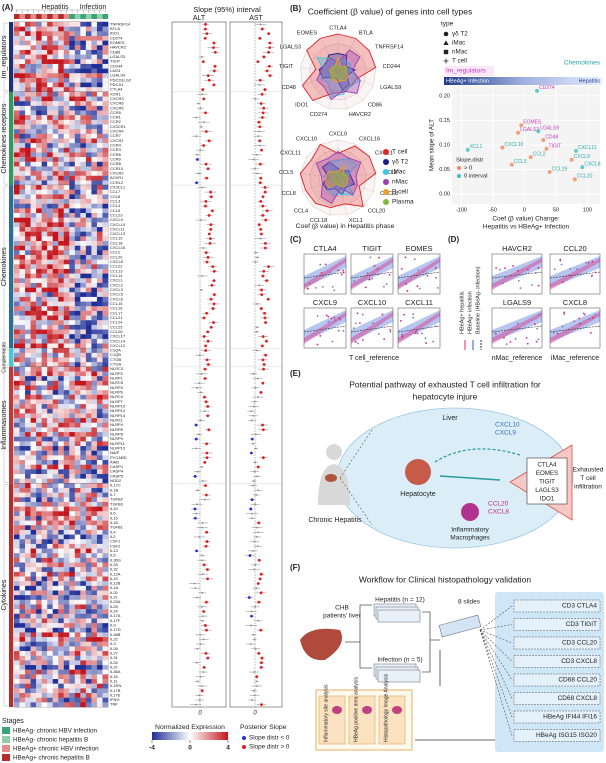 Image resolution: width=606 pixels, height=763 pixels. What do you see at coordinates (547, 481) in the screenshot?
I see `marker-box` at bounding box center [547, 481].